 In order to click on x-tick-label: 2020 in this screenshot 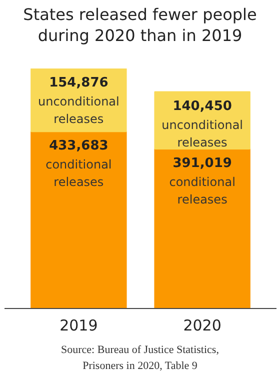, I will do `click(202, 325)`.